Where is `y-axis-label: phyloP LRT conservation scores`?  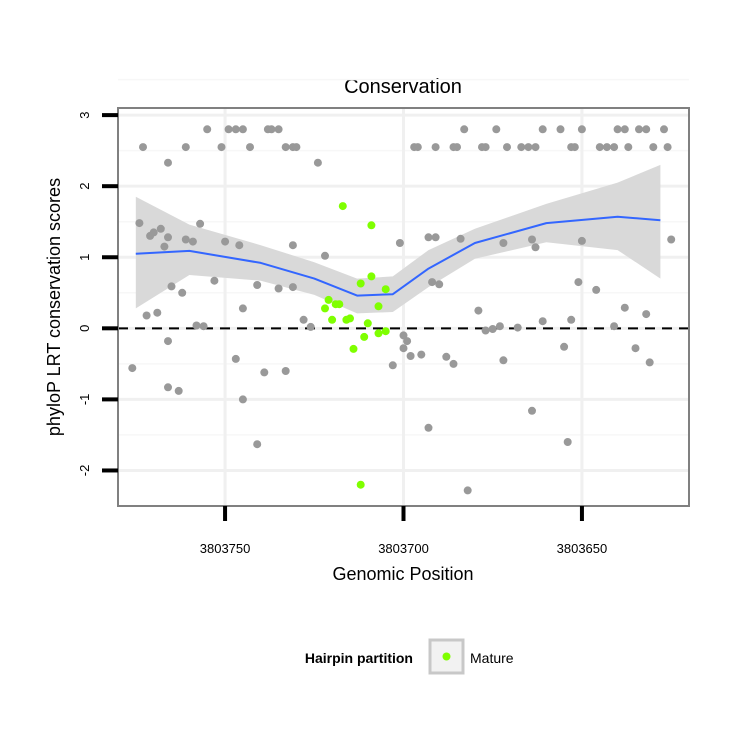
y-axis-label: phyloP LRT conservation scores is located at coordinates (54, 307).